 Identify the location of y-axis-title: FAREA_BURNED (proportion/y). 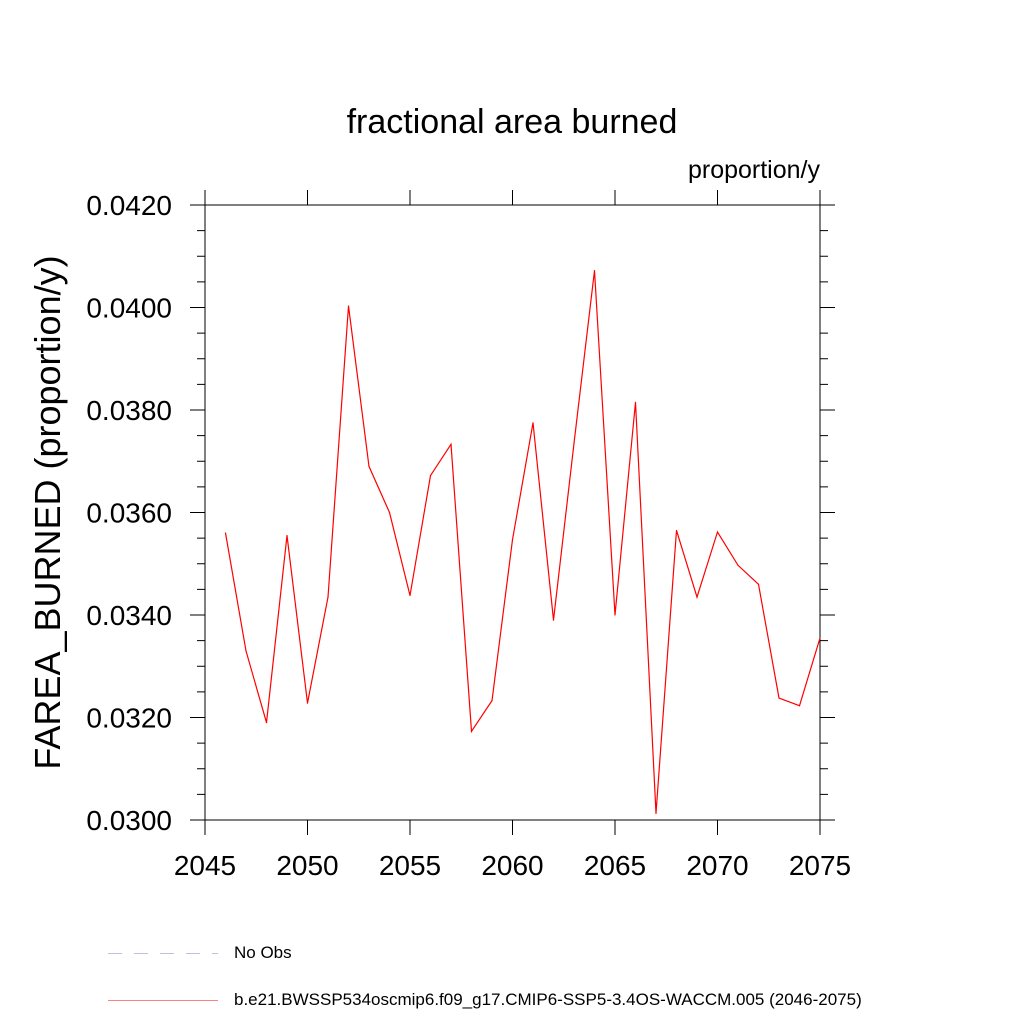
(47, 512).